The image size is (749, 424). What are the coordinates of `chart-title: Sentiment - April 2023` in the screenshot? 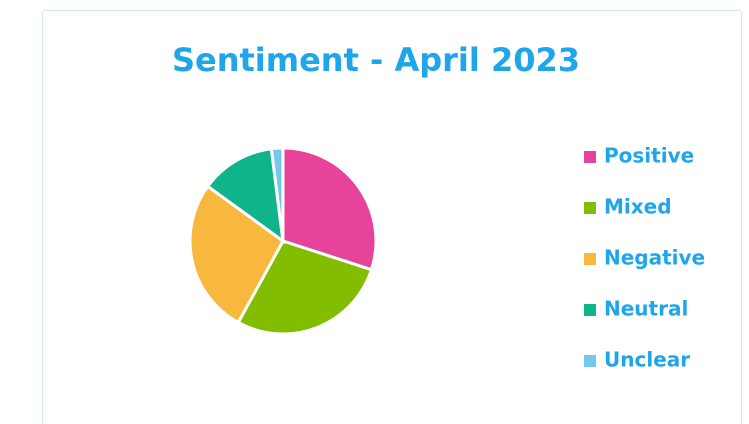 It's located at (376, 60).